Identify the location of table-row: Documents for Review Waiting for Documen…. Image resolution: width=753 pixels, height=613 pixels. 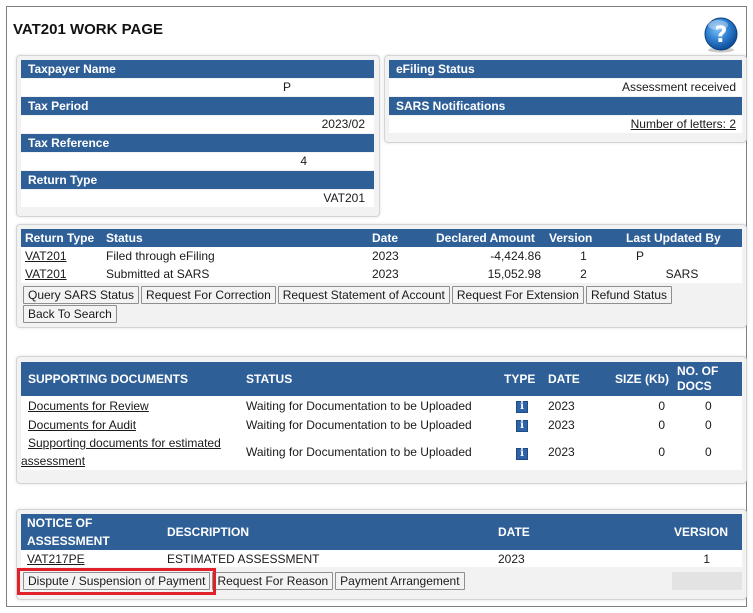
(381, 405).